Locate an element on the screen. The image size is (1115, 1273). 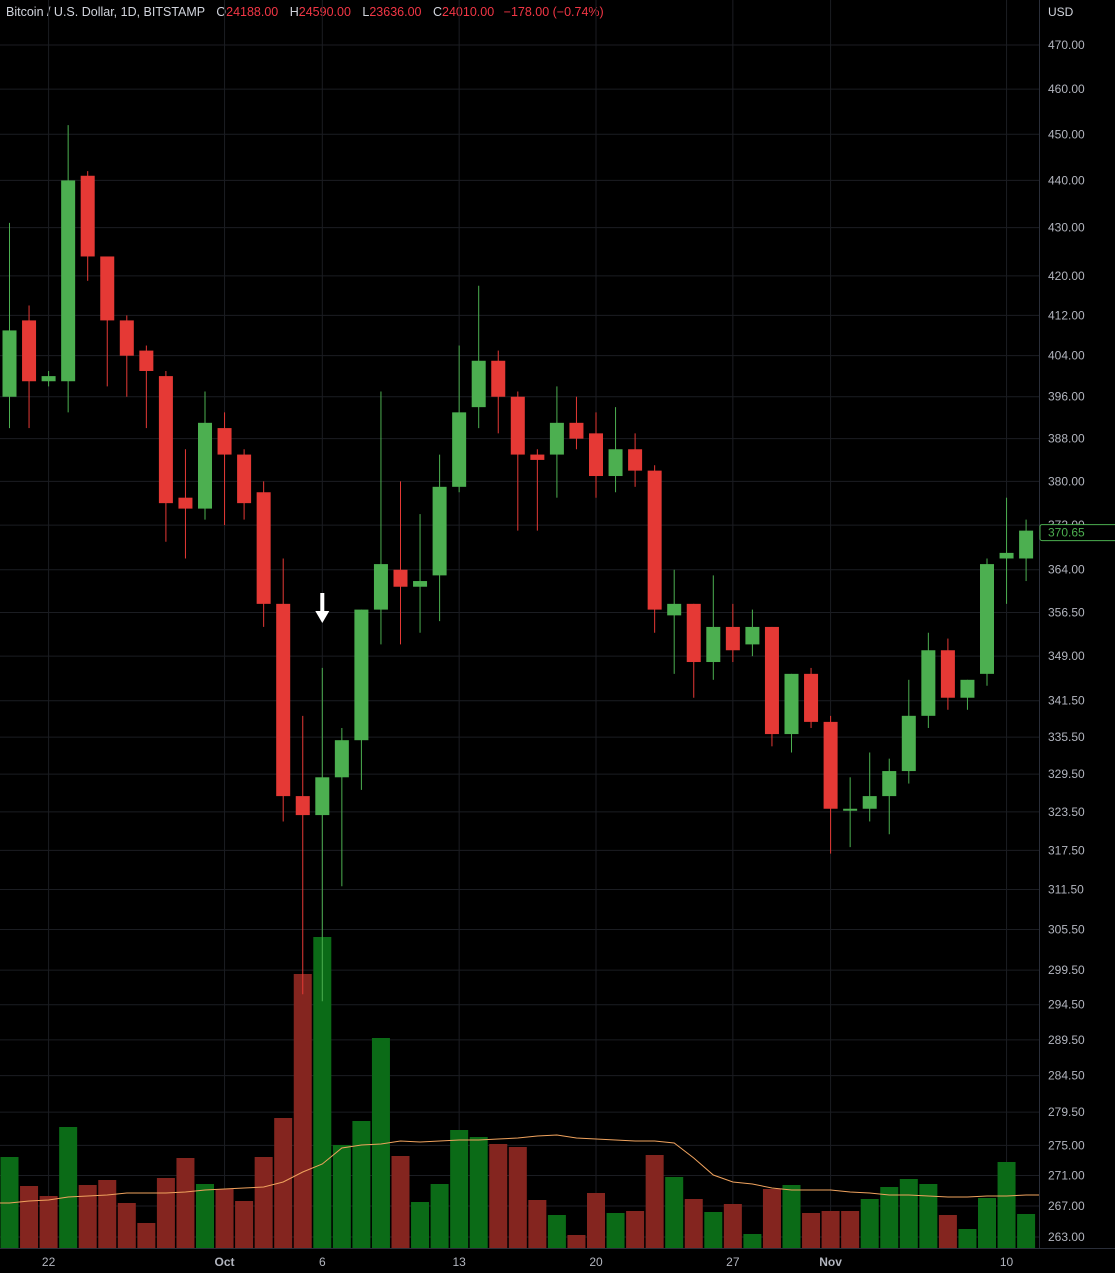
price-tick-label: 284.50 is located at coordinates (1066, 1076).